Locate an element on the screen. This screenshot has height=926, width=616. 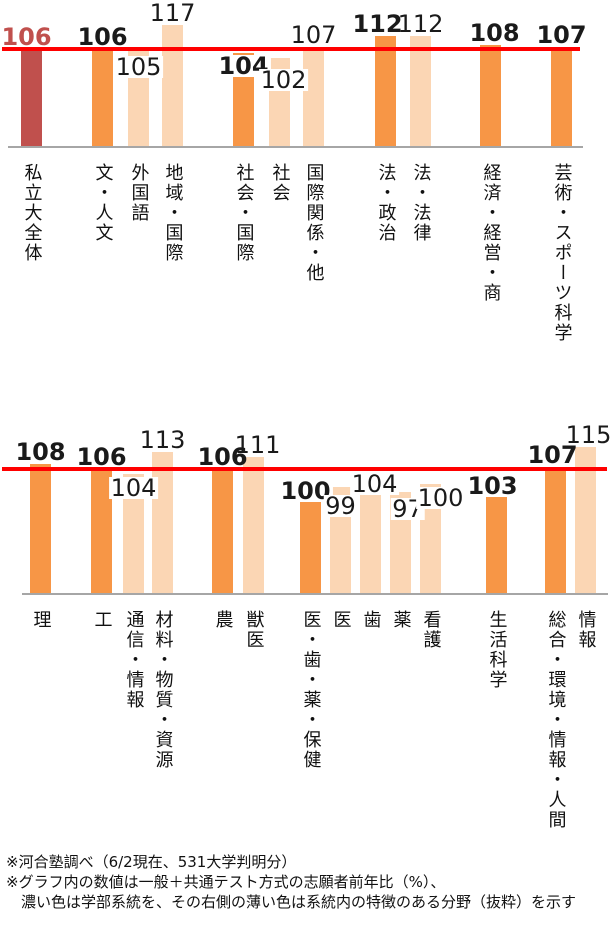
category-label-材料・物質・資源: 材料・物質・資源 is located at coordinates (163, 690).